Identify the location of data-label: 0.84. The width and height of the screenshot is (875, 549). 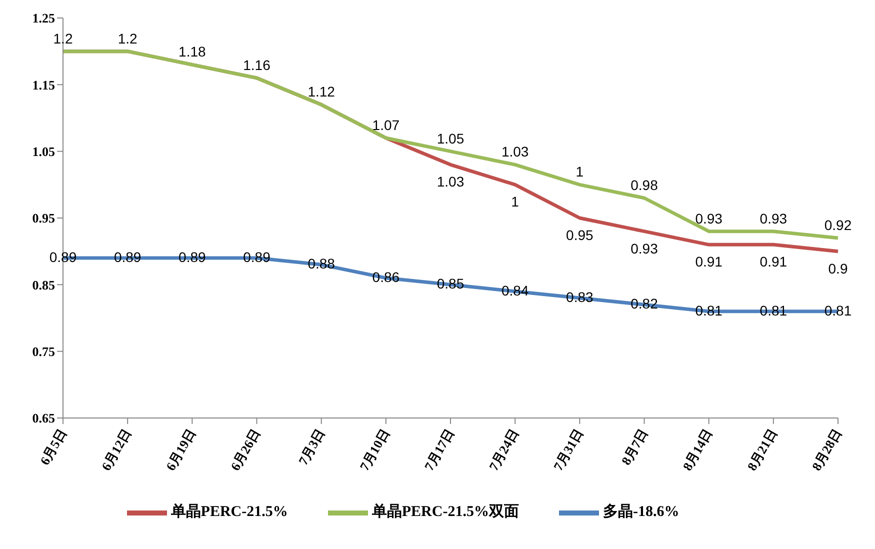
(515, 290).